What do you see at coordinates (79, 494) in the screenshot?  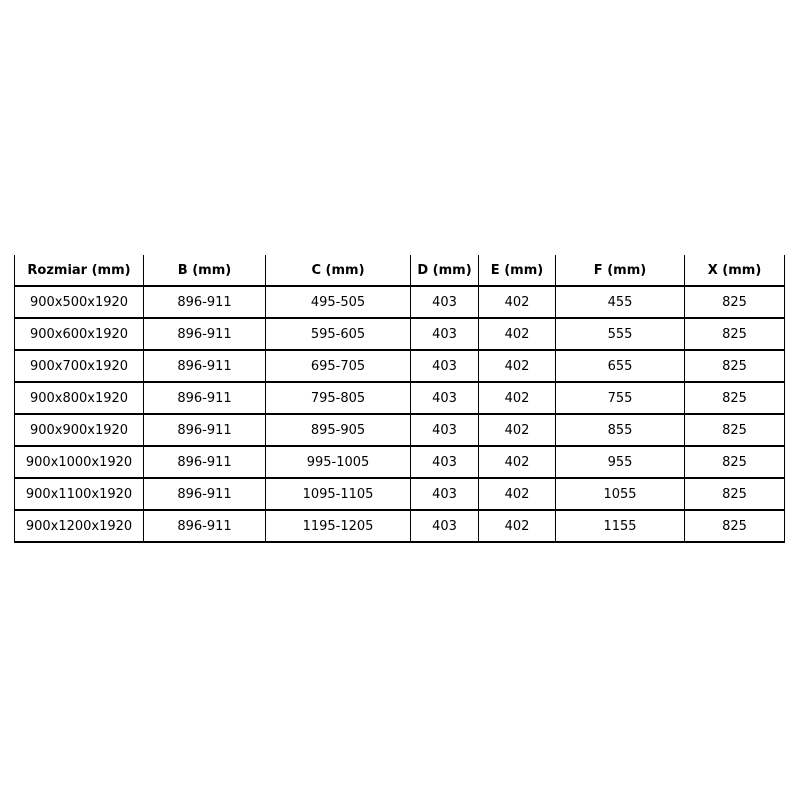 I see `table-cell: 900x1100x1920` at bounding box center [79, 494].